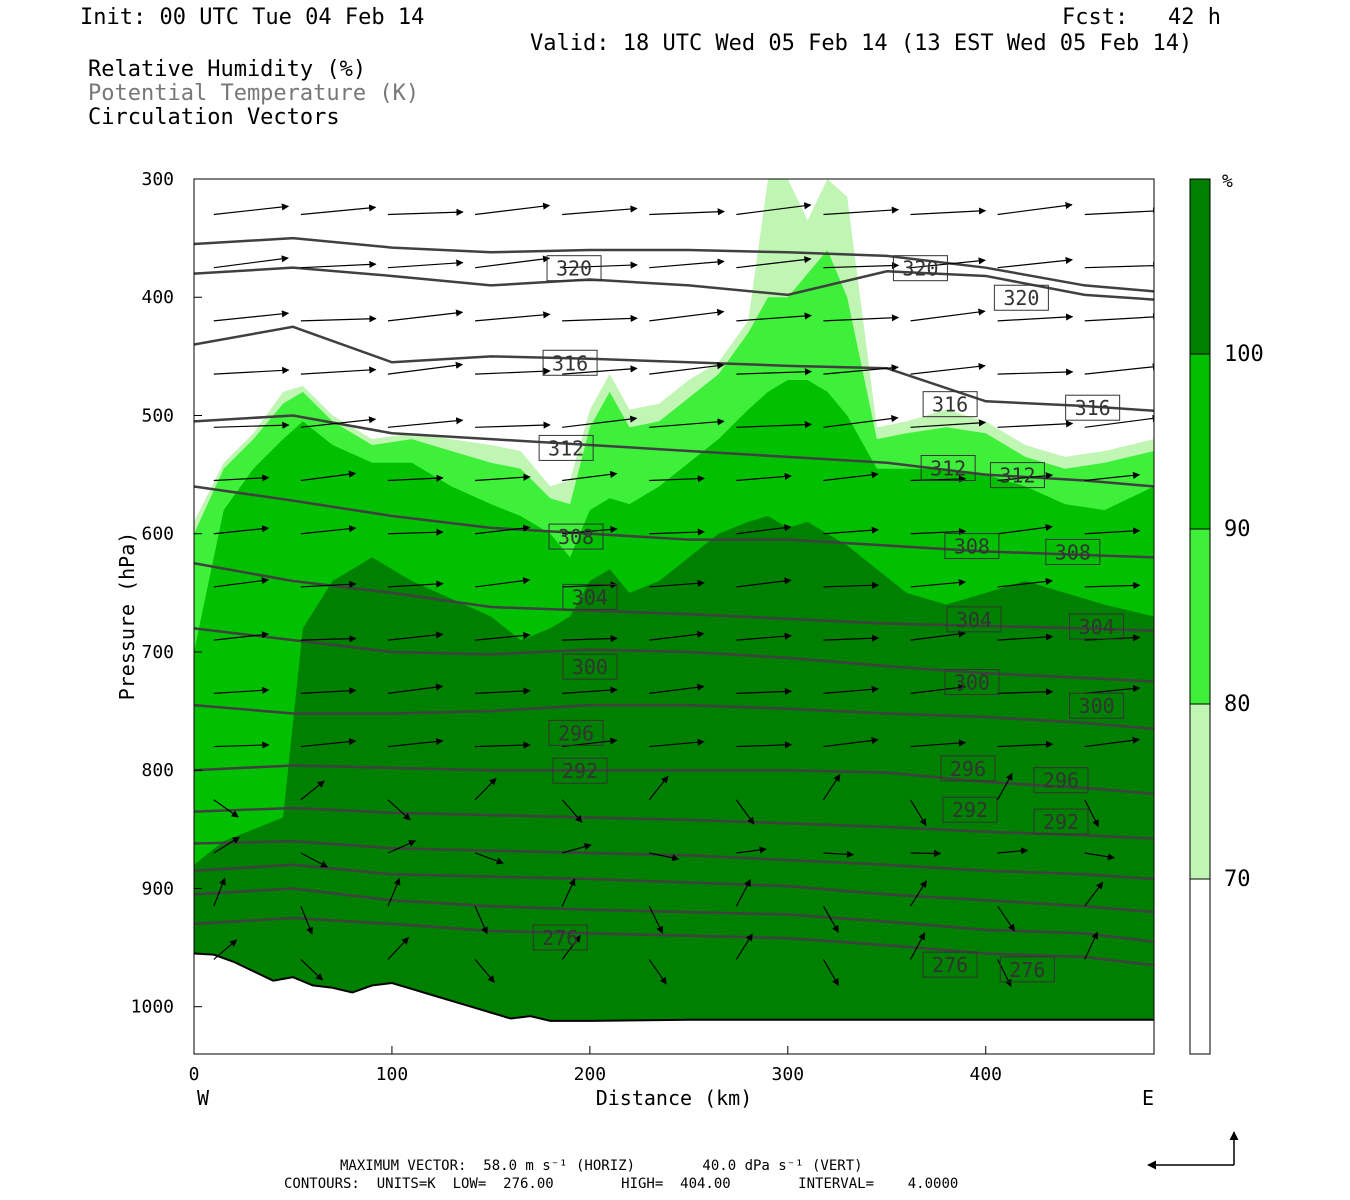 This screenshot has width=1350, height=1200. What do you see at coordinates (590, 596) in the screenshot?
I see `contour-label: 304` at bounding box center [590, 596].